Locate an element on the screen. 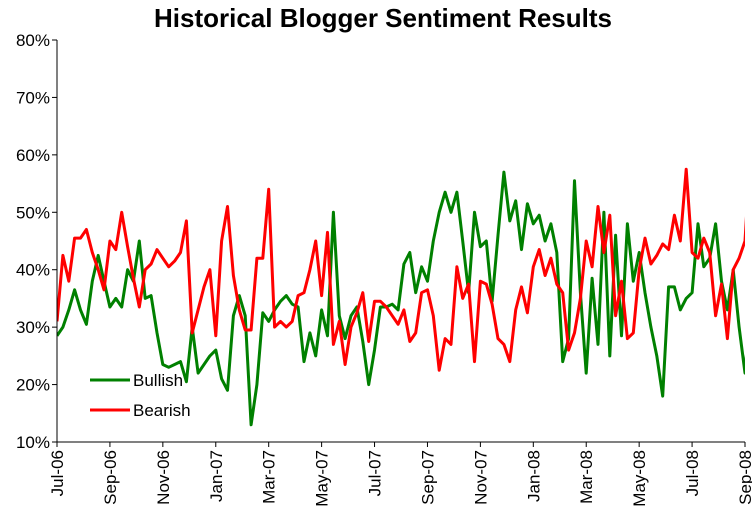 The image size is (752, 526). x-tick-label: Nov-06 is located at coordinates (163, 477).